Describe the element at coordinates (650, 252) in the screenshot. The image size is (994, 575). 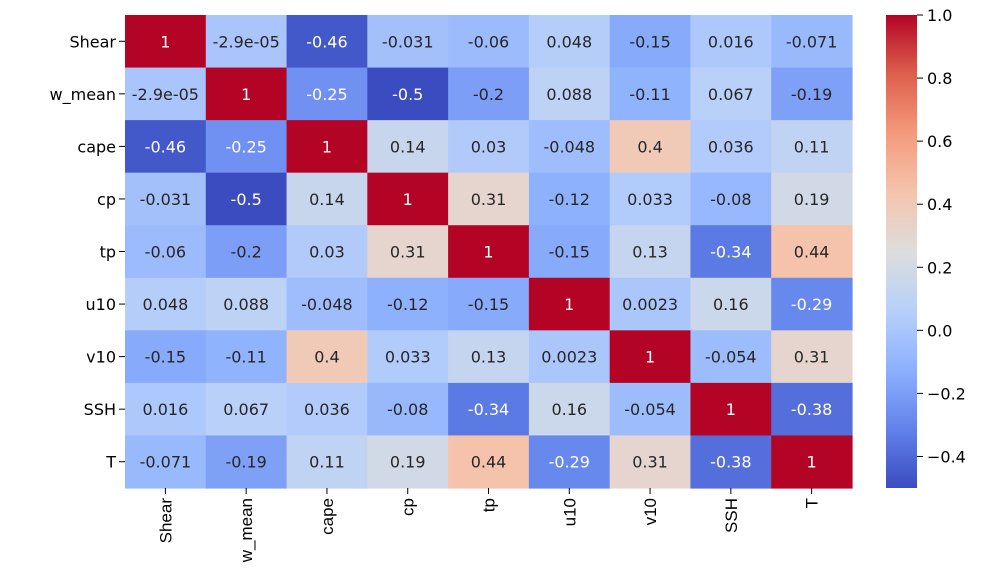
I see `cell-value-label: 0.13` at that location.